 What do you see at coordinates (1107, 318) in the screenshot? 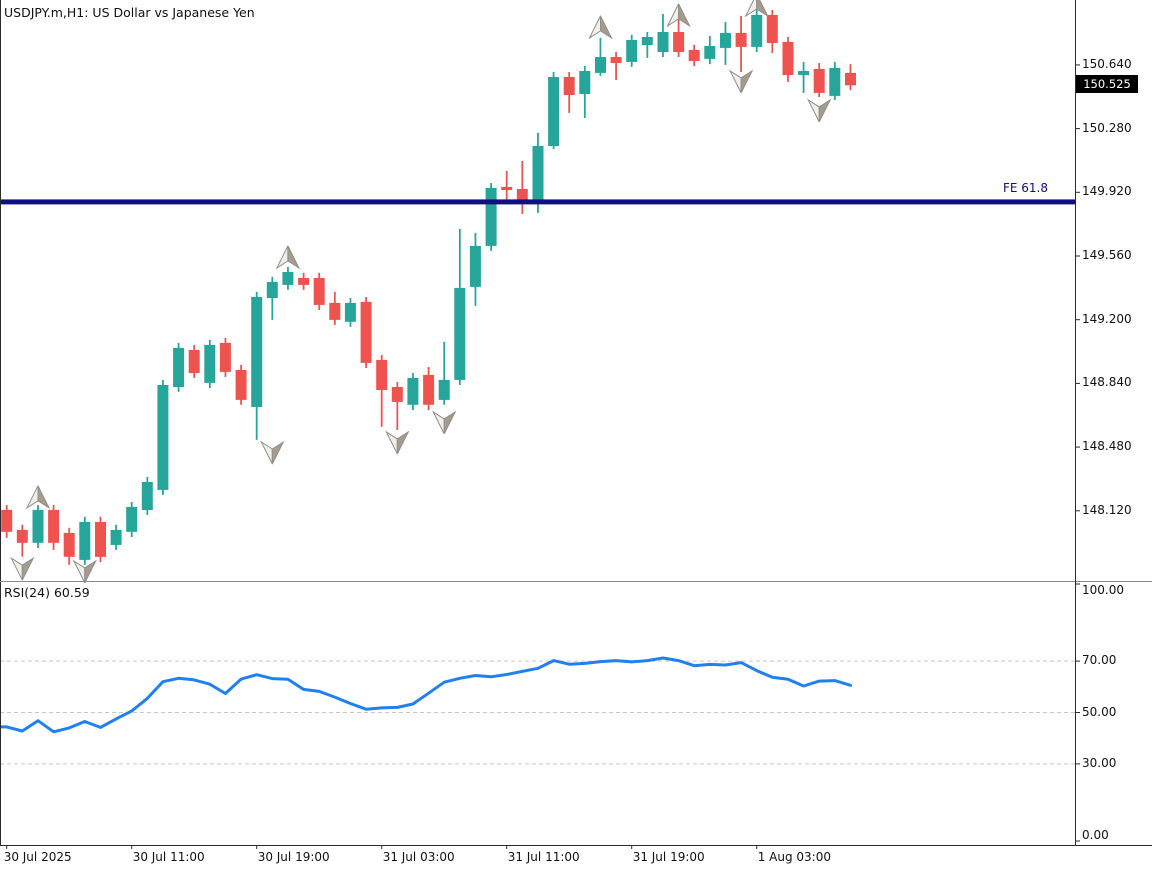
I see `price-axis-label: 149.200` at bounding box center [1107, 318].